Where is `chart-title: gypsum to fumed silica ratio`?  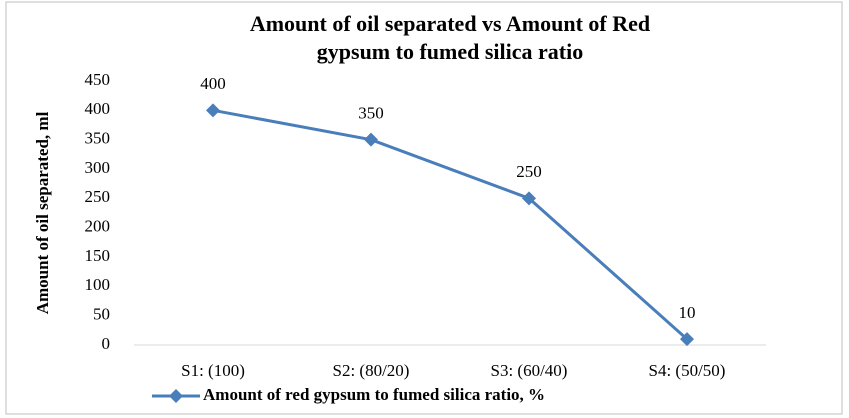
chart-title: gypsum to fumed silica ratio is located at coordinates (450, 51).